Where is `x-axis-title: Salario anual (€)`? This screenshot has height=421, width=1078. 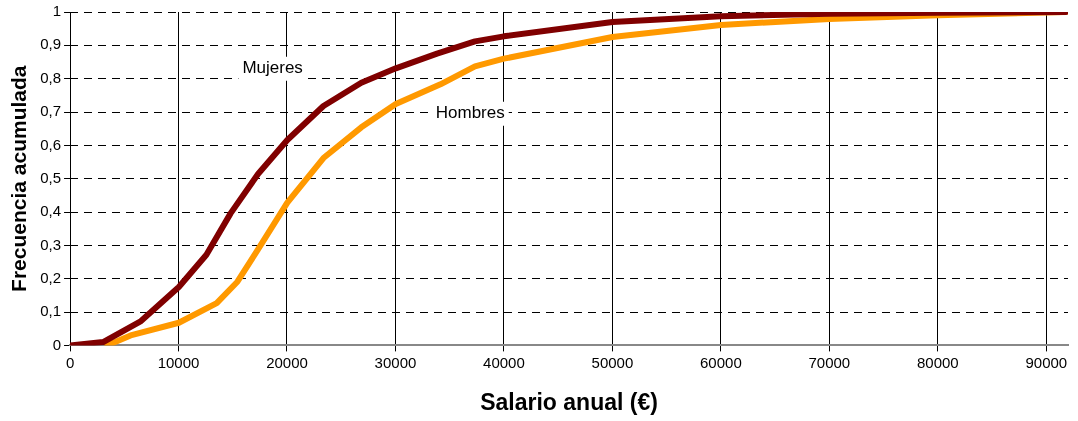
x-axis-title: Salario anual (€) is located at coordinates (569, 401).